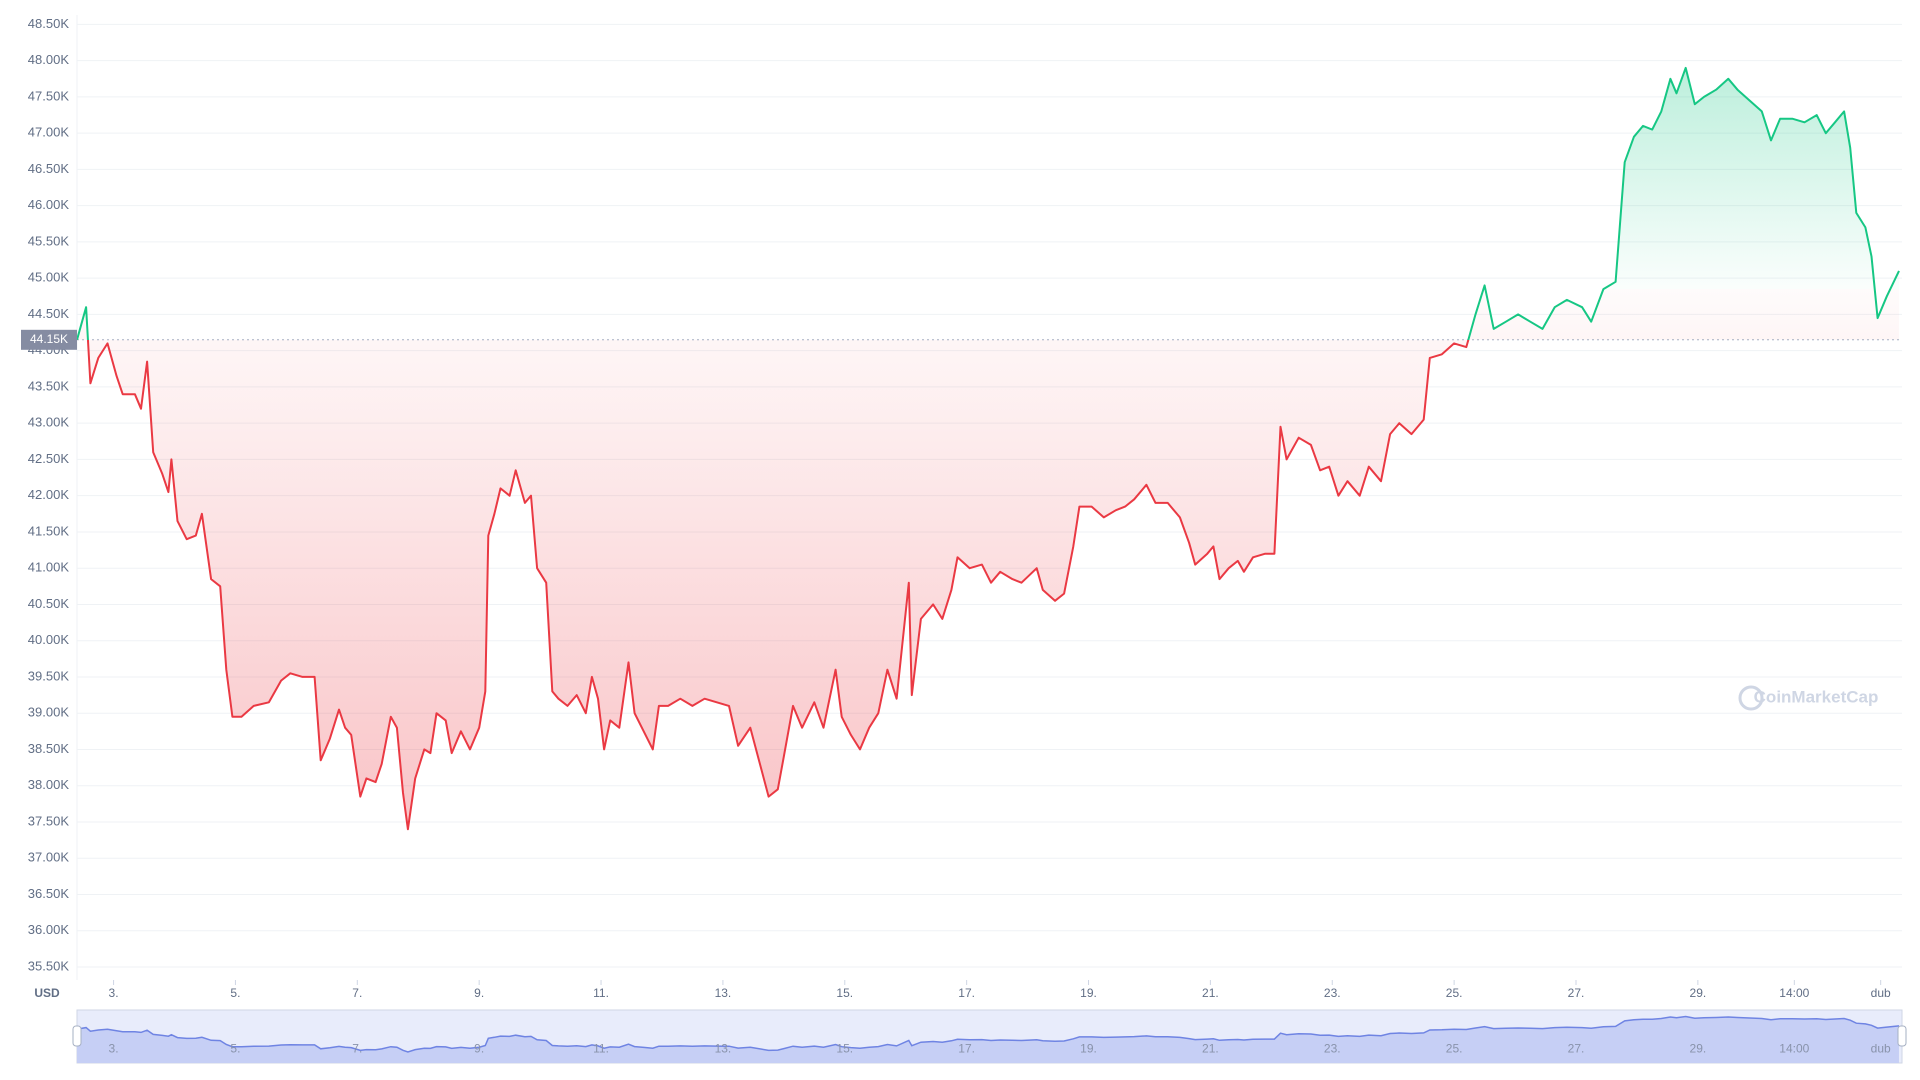  Describe the element at coordinates (49, 132) in the screenshot. I see `y-tick-label: 47.00K` at that location.